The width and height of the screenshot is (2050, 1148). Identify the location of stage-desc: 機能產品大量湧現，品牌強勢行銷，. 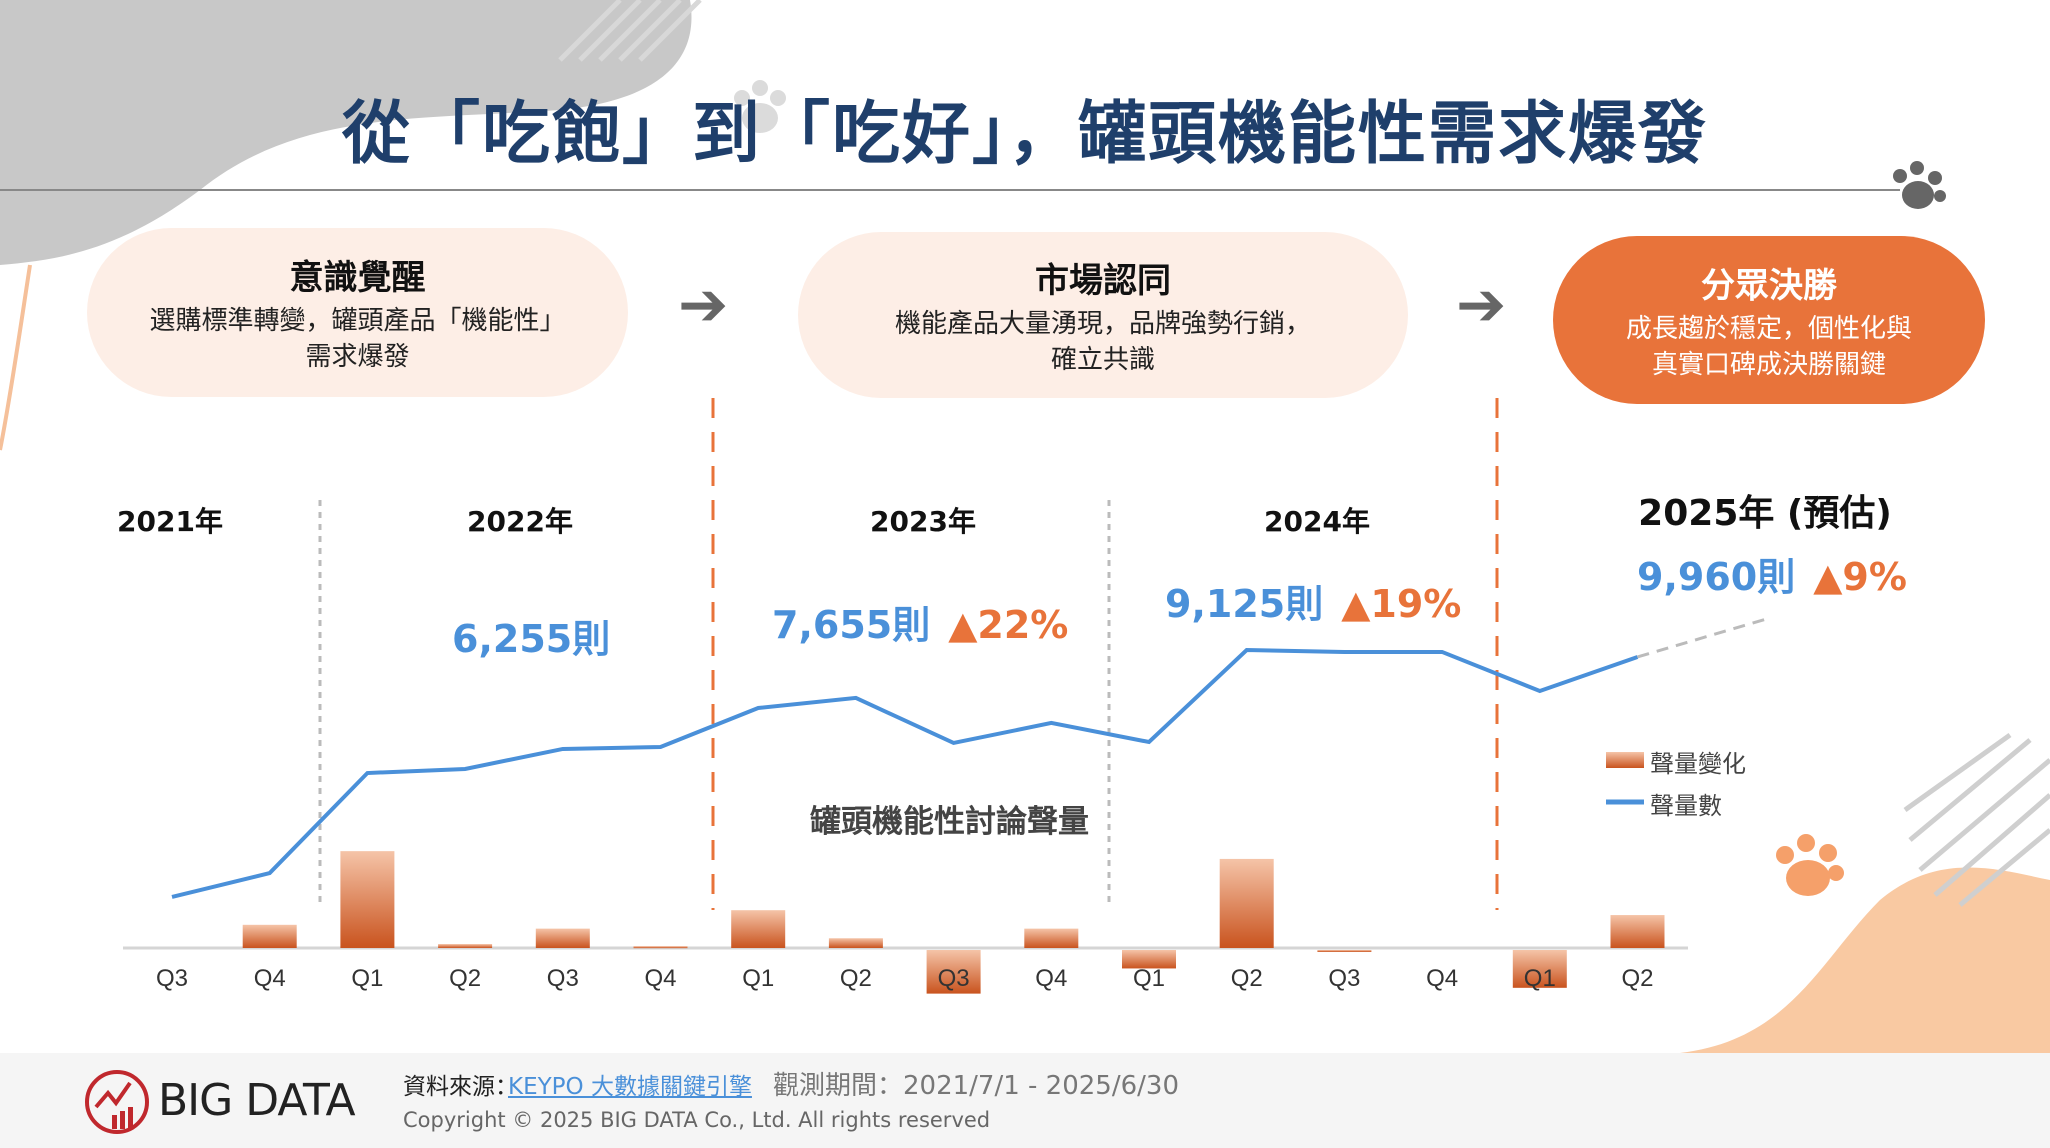
(1102, 323).